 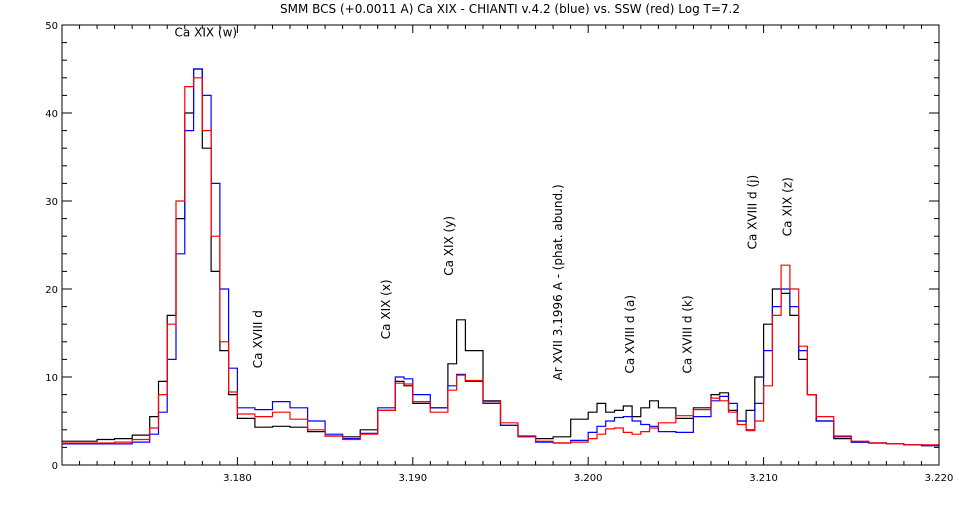 I want to click on annotation-label: Ca XIX (z), so click(x=788, y=206).